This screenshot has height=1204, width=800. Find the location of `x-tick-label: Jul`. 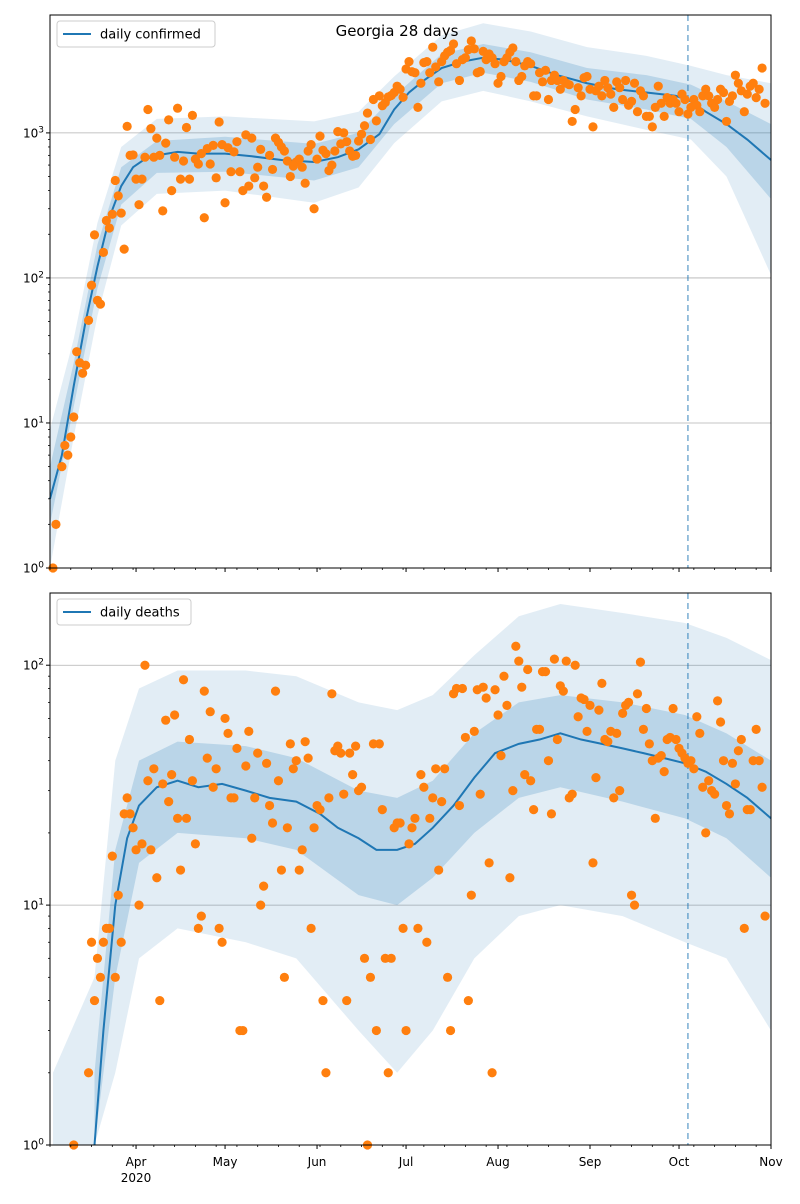

x-tick-label: Jul is located at coordinates (405, 1162).